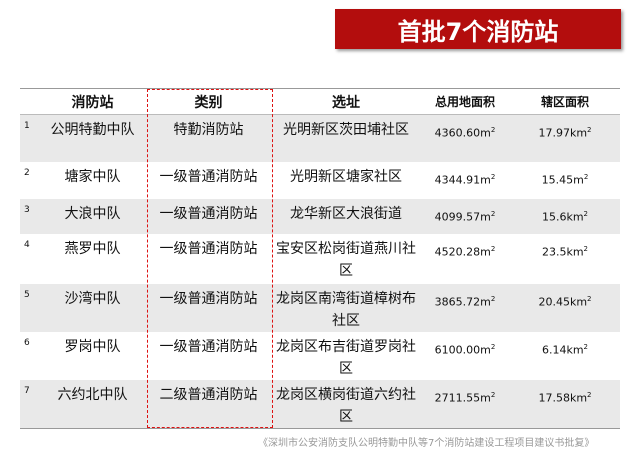 This screenshot has width=635, height=452. I want to click on district-area: 20.45km2, so click(565, 308).